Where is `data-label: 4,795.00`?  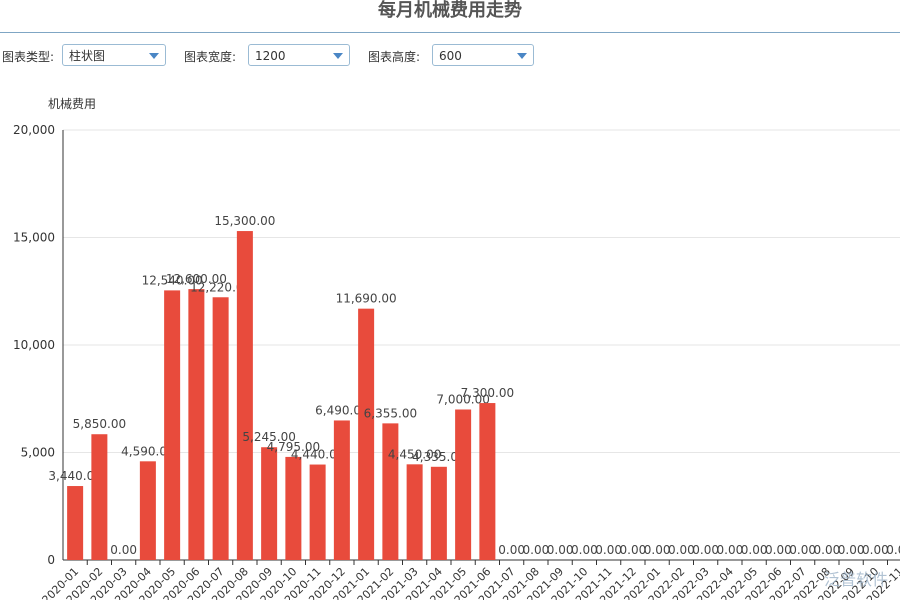 data-label: 4,795.00 is located at coordinates (293, 447).